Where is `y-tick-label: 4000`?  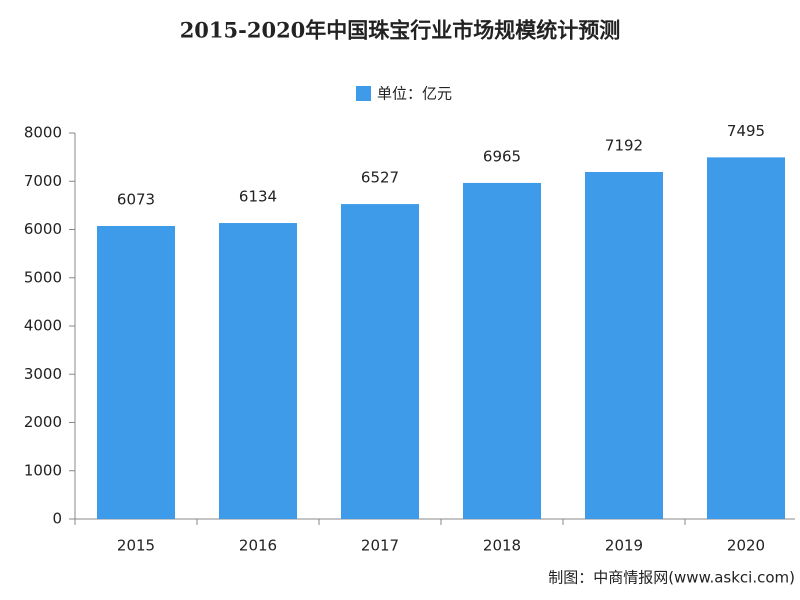 y-tick-label: 4000 is located at coordinates (43, 326).